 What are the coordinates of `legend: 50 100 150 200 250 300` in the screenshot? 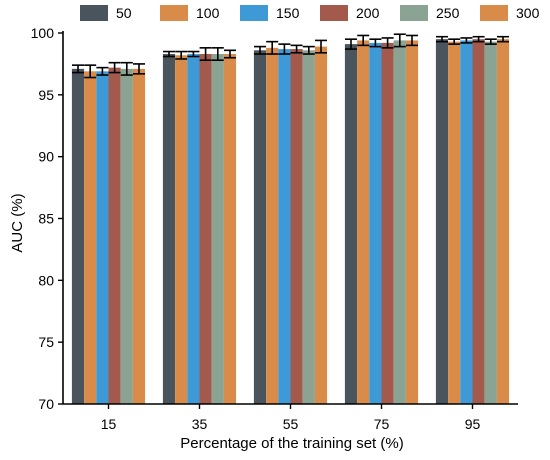 It's located at (310, 13).